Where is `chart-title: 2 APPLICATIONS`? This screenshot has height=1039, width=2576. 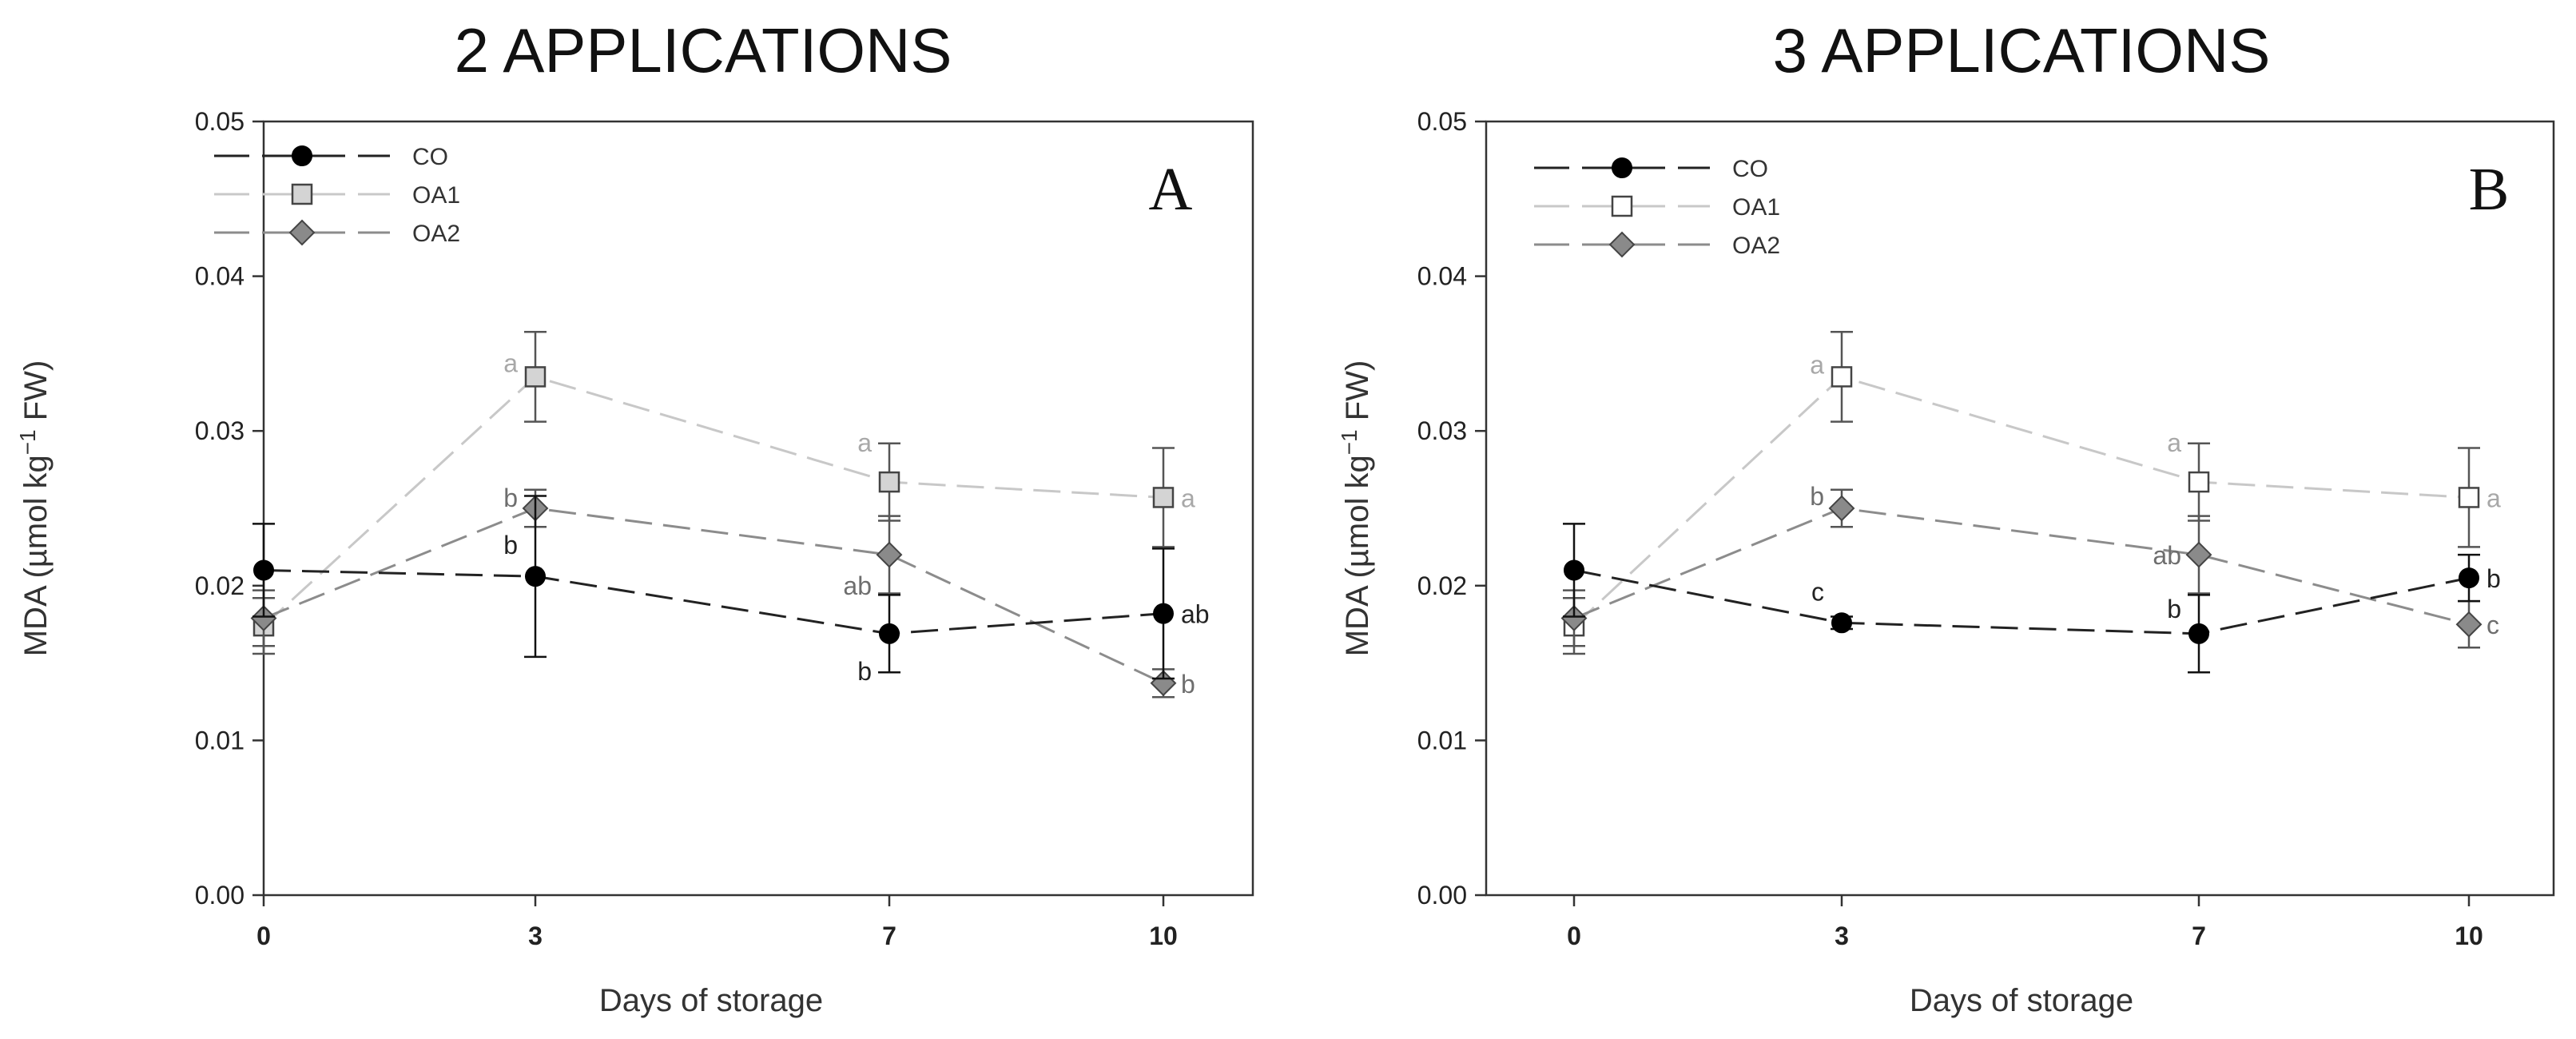
chart-title: 2 APPLICATIONS is located at coordinates (703, 50).